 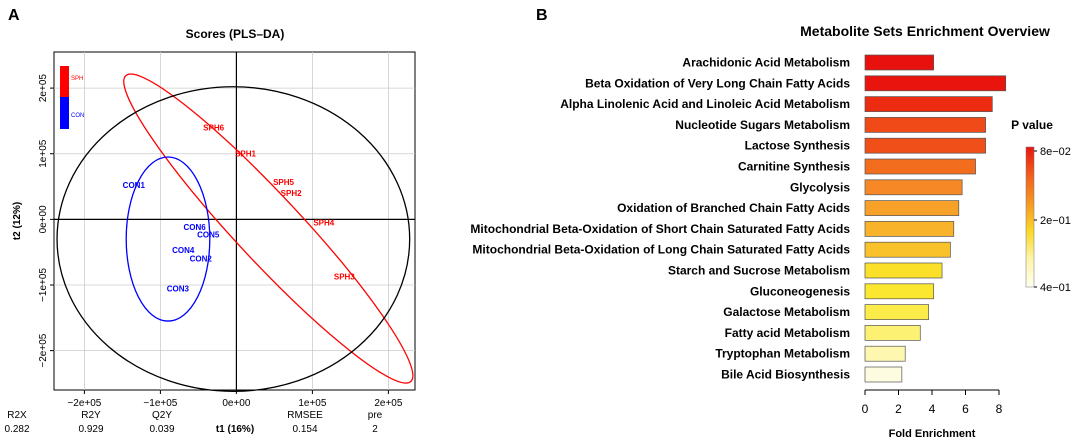 I want to click on scores-ytick-label: 2e+05, so click(x=43, y=88).